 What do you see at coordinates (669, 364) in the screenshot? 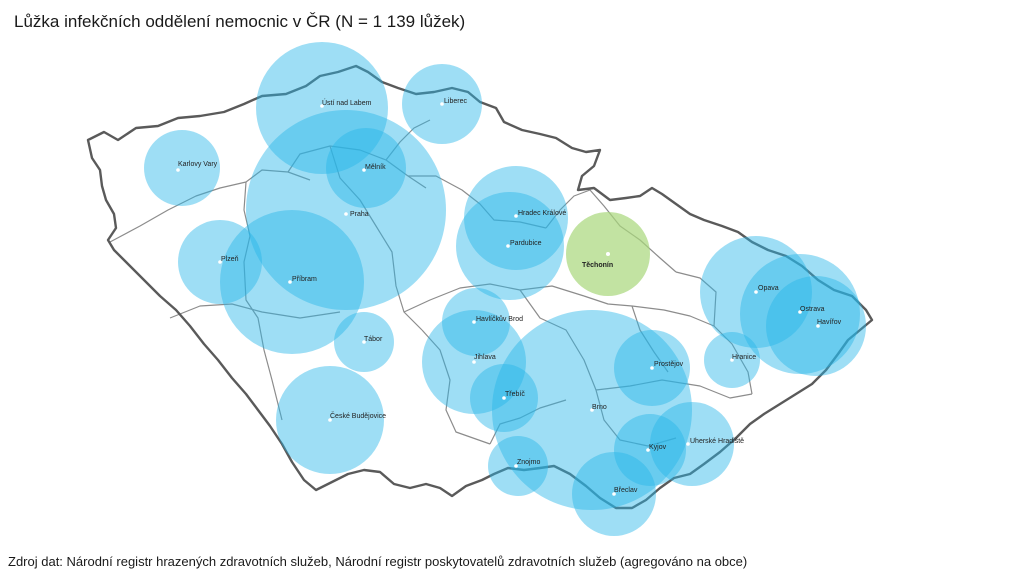
I see `city-label-prostejov: Prostějov` at bounding box center [669, 364].